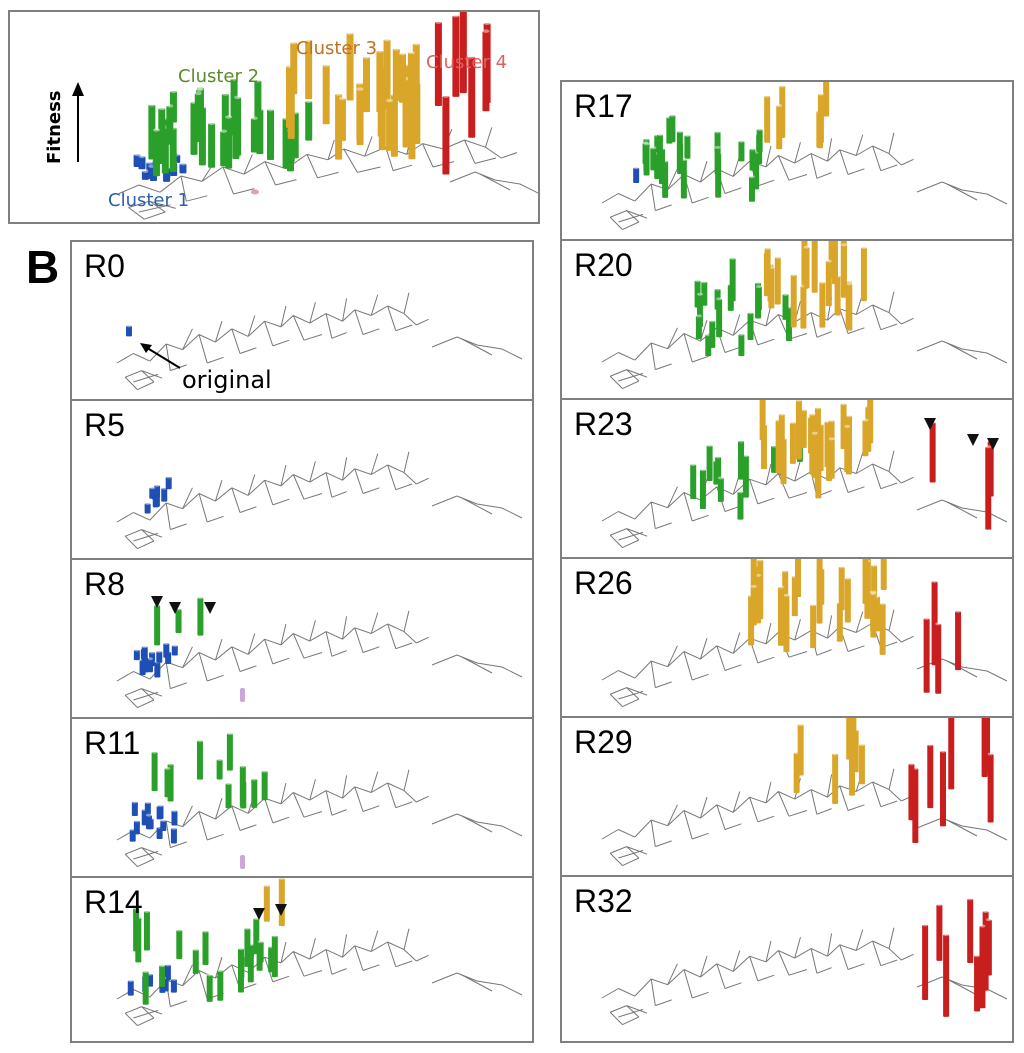  I want to click on cluster2-bar-r23, so click(718, 469).